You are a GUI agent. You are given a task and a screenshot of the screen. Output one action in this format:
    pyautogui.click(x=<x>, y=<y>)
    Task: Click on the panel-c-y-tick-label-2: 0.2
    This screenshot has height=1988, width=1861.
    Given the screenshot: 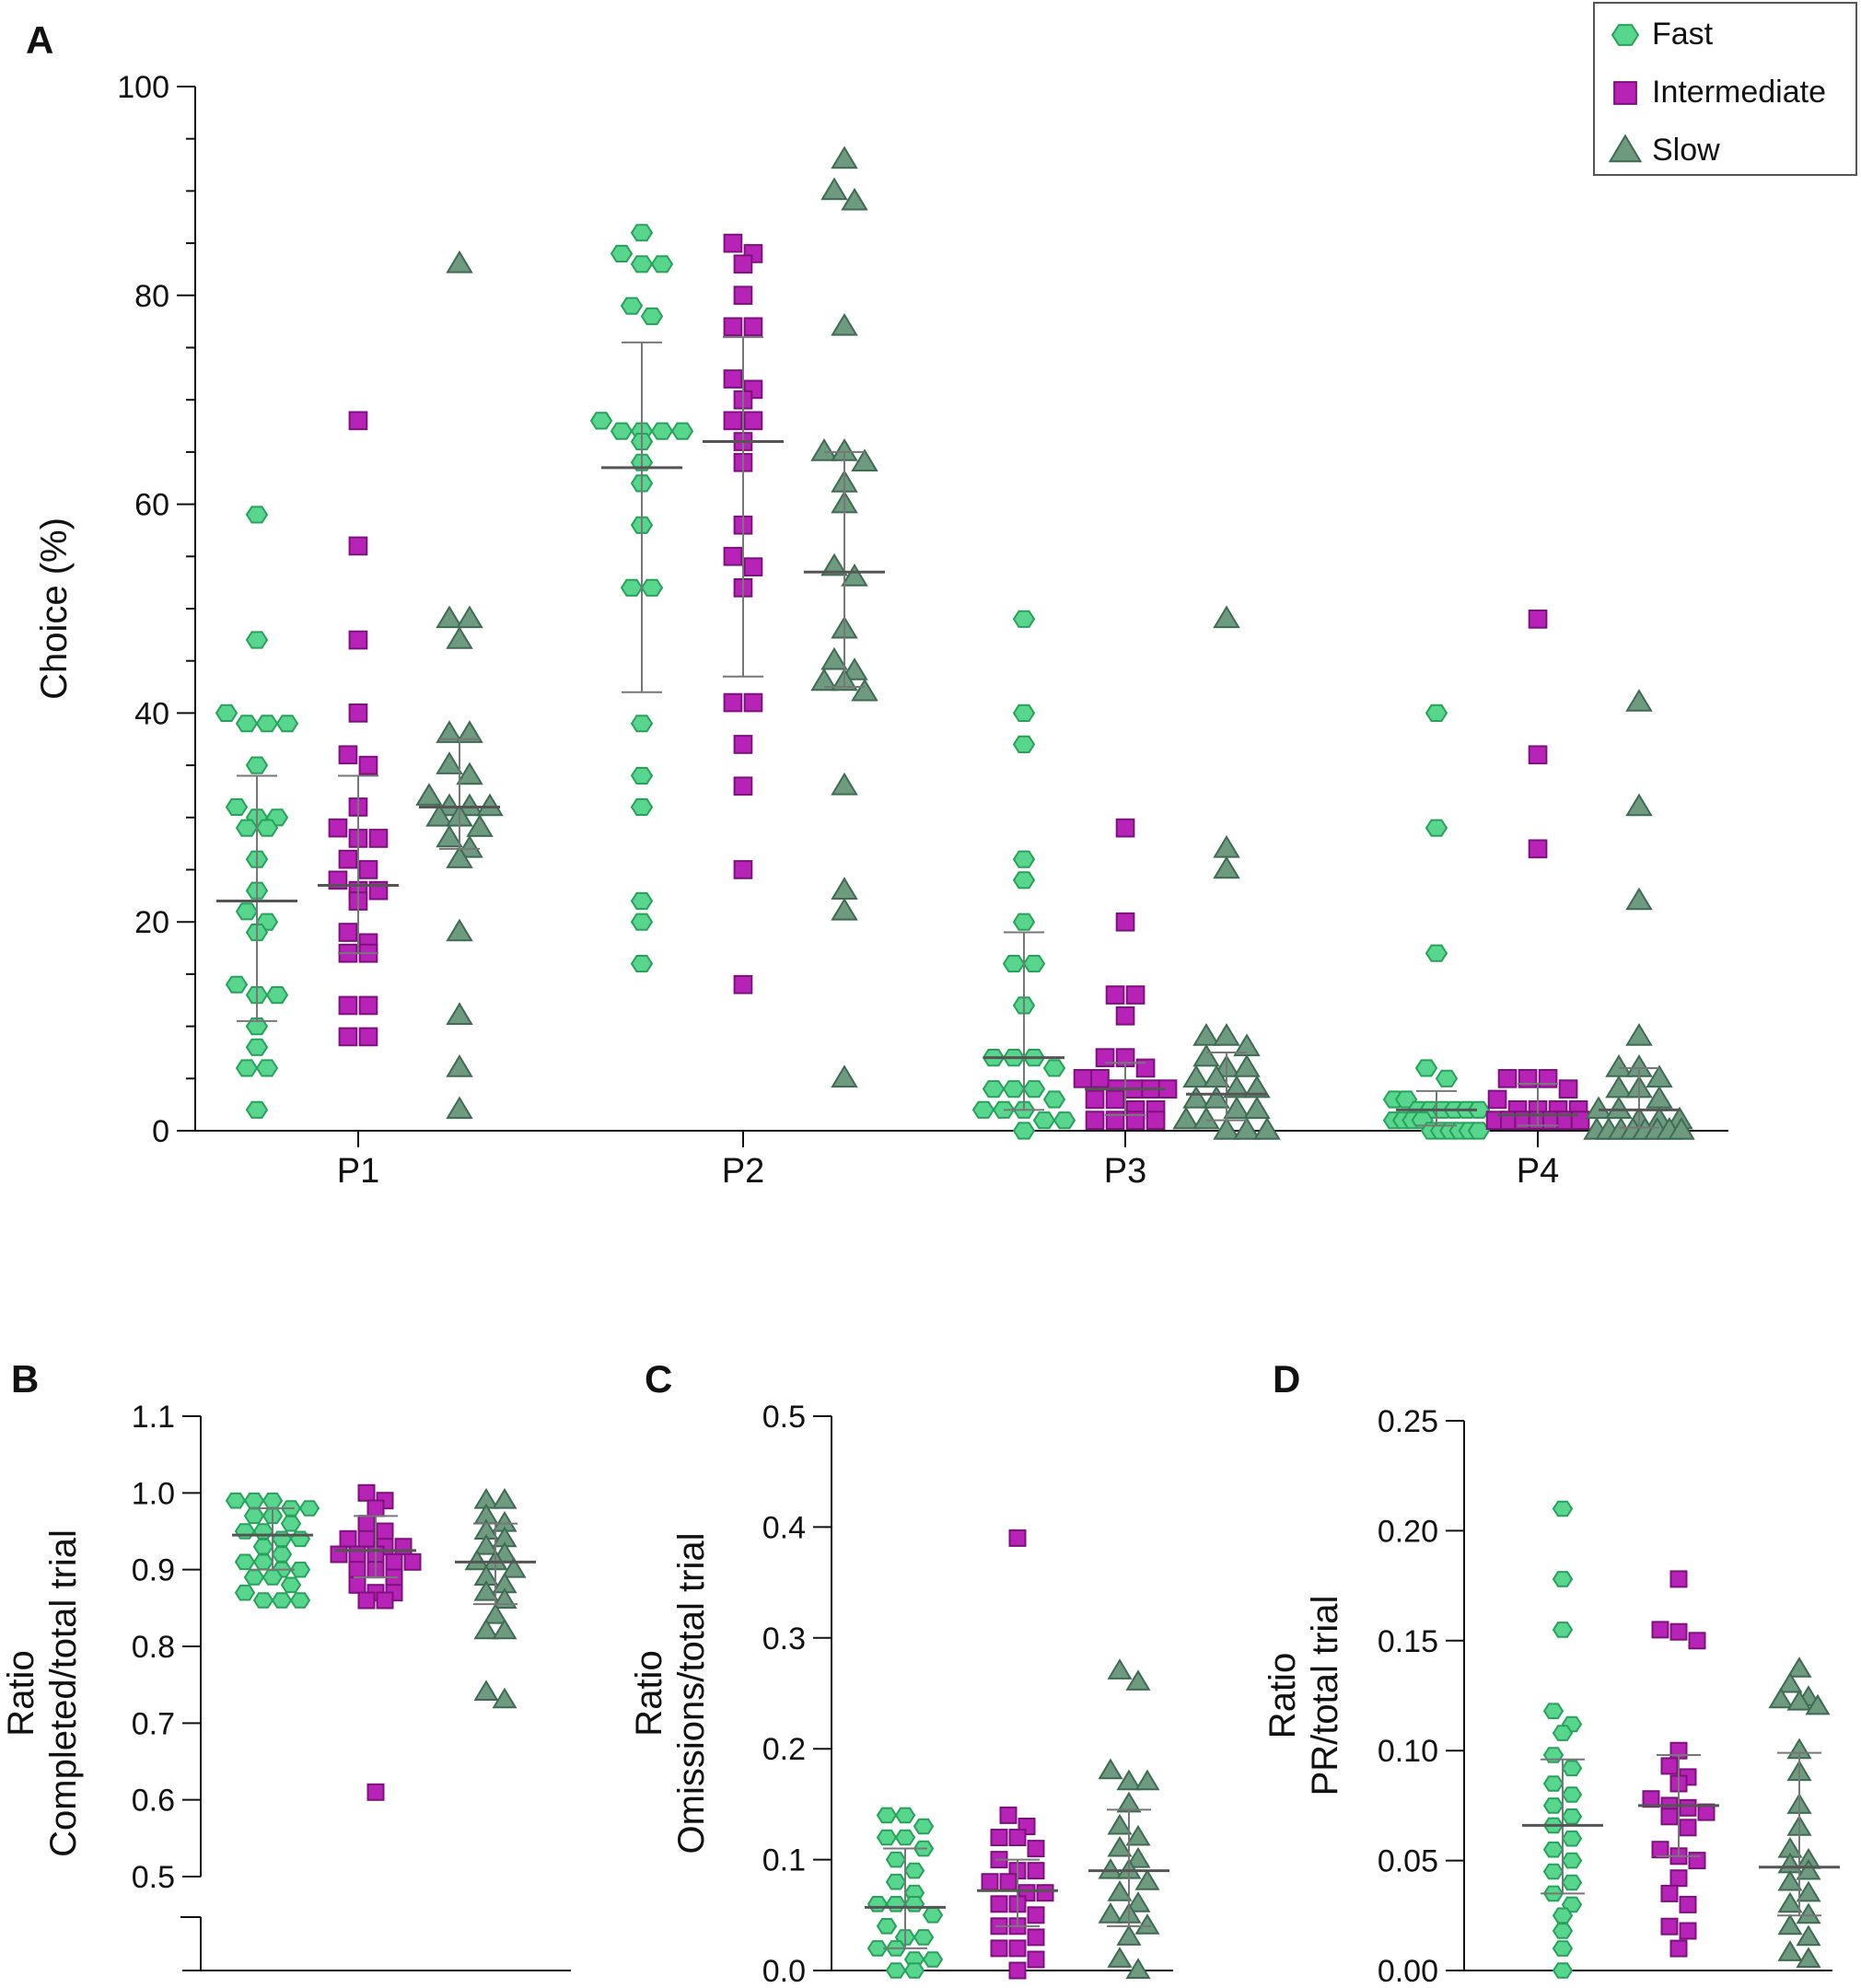 What is the action you would take?
    pyautogui.click(x=784, y=1750)
    